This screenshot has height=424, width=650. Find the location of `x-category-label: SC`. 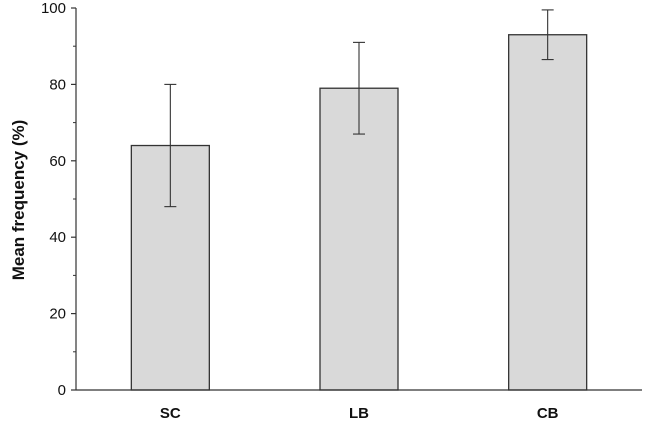

x-category-label: SC is located at coordinates (170, 413).